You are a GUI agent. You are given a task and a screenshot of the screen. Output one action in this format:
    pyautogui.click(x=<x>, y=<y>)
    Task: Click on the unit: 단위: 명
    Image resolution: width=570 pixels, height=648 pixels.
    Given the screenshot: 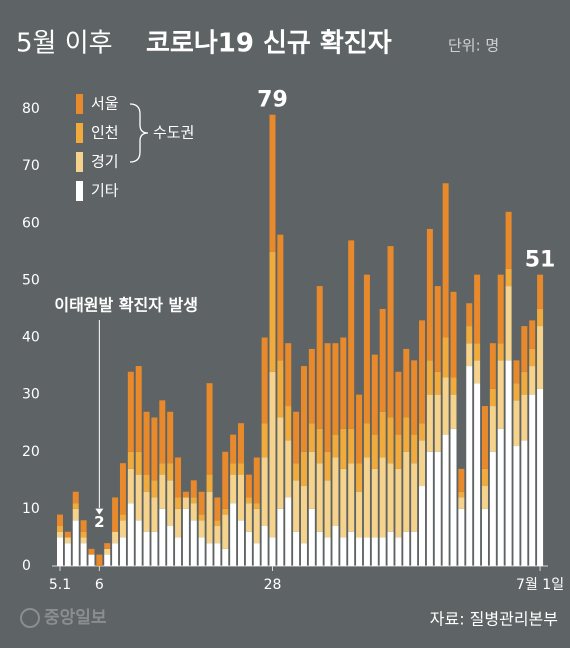 What is the action you would take?
    pyautogui.click(x=473, y=46)
    